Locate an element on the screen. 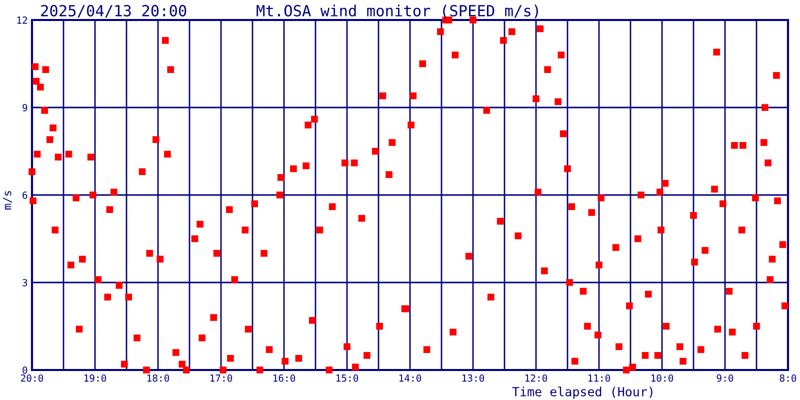 Image resolution: width=800 pixels, height=400 pixels. x-tick-label: 11:0 is located at coordinates (599, 378).